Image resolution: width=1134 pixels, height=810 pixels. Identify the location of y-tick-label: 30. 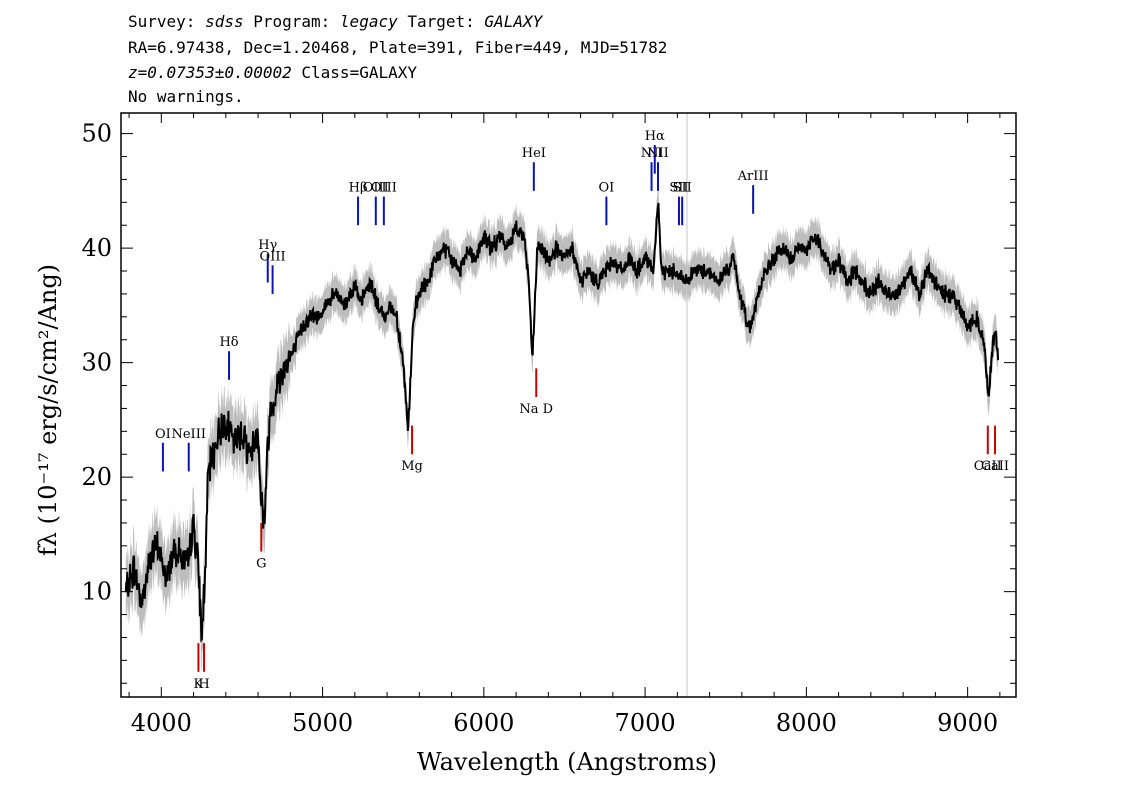
(96, 363).